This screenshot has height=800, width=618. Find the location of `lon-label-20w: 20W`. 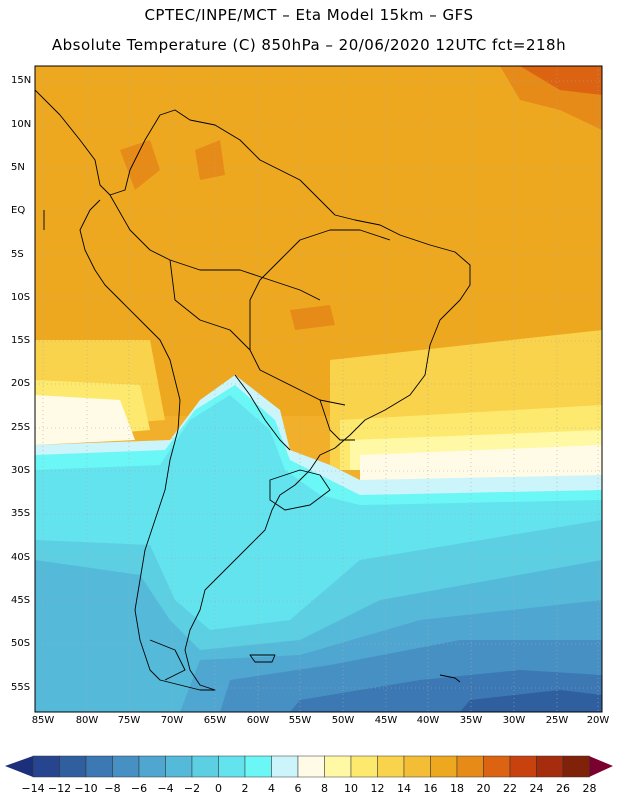

lon-label-20w: 20W is located at coordinates (598, 720).